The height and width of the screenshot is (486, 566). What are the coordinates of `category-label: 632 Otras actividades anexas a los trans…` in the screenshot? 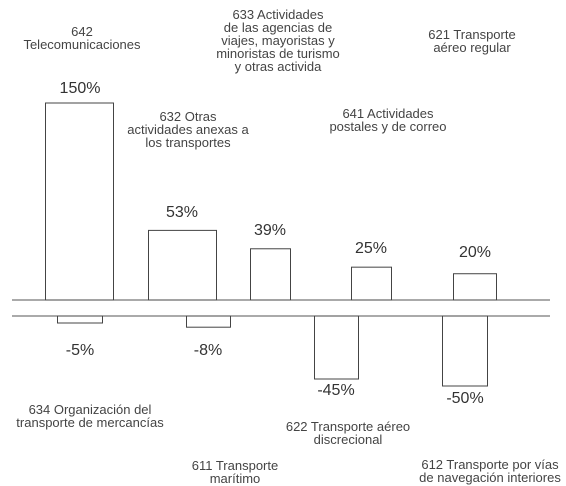 It's located at (188, 129).